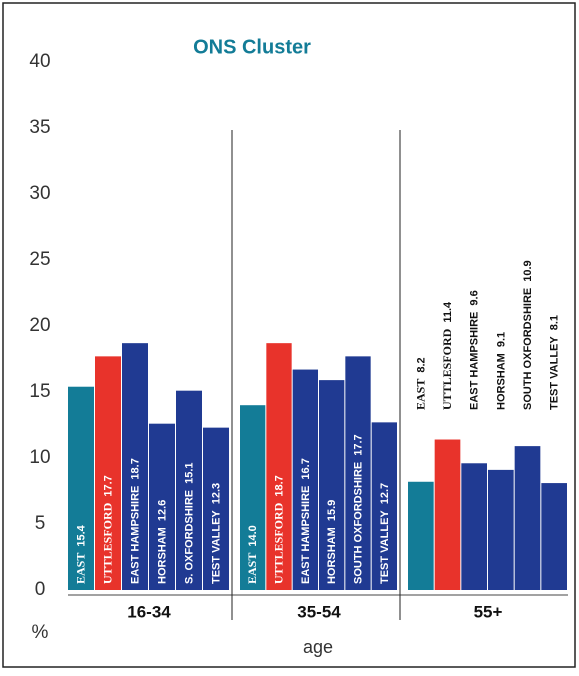  I want to click on bar-label: EAST HAMPSHIRE 9.6, so click(475, 350).